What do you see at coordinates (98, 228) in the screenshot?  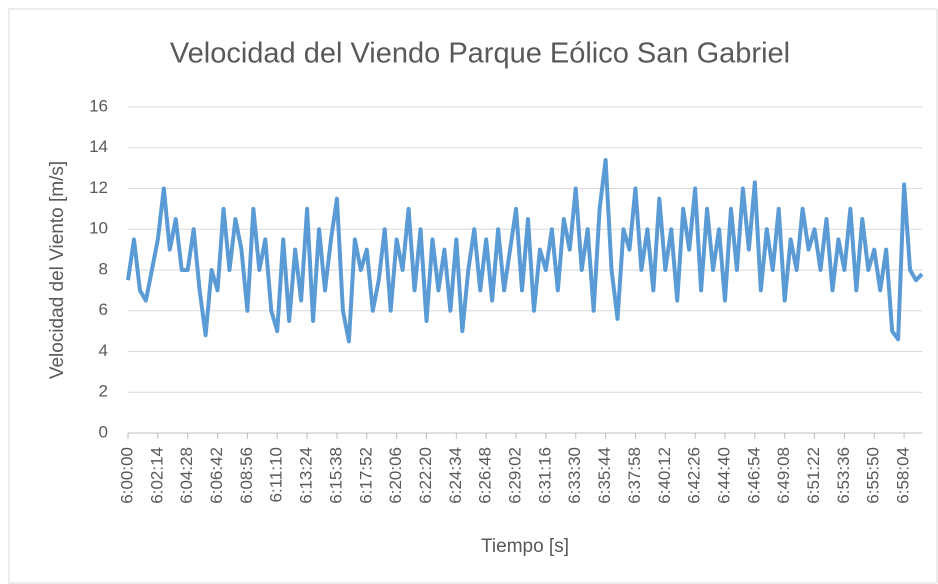 I see `y-tick-label: 10` at bounding box center [98, 228].